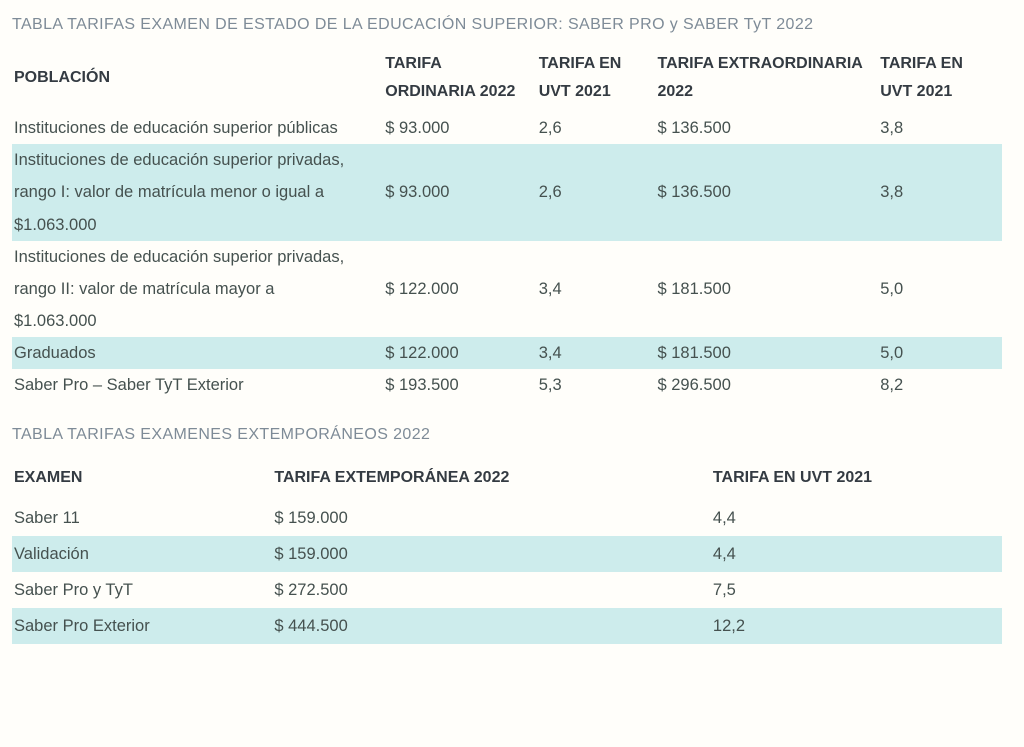 This screenshot has height=747, width=1024. What do you see at coordinates (62, 77) in the screenshot?
I see `col-header-poblacion: POBLACIÓN` at bounding box center [62, 77].